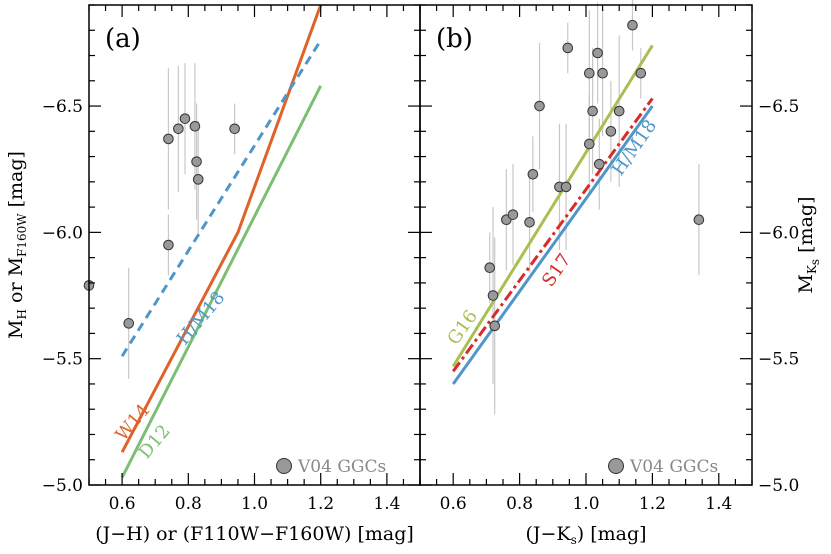  I want to click on y-axis-label: MKs [mag], so click(808, 245).